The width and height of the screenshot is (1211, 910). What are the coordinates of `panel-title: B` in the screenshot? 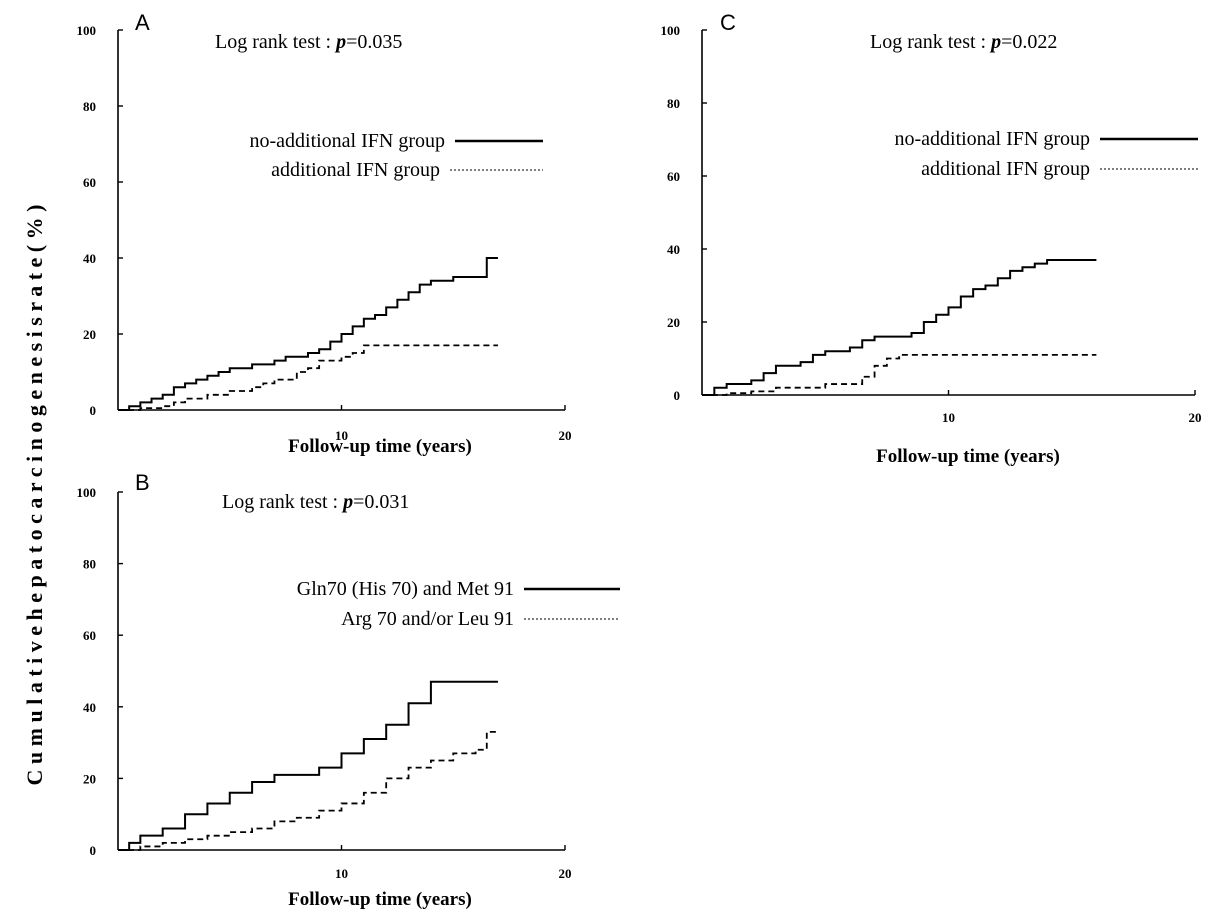 It's located at (142, 482).